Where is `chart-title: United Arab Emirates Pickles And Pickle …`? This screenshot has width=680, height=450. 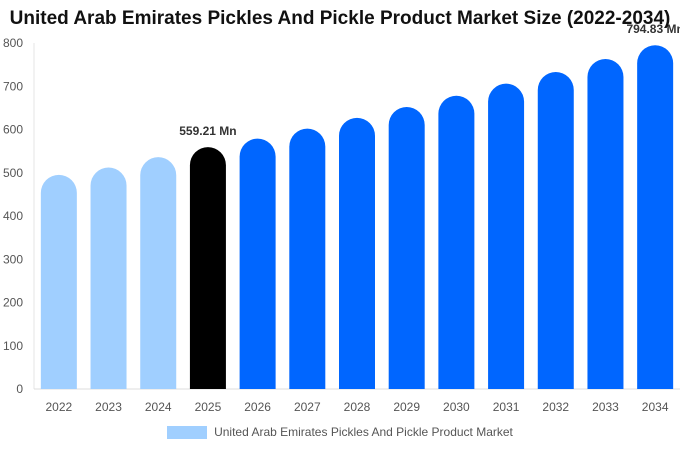 chart-title: United Arab Emirates Pickles And Pickle … is located at coordinates (340, 18).